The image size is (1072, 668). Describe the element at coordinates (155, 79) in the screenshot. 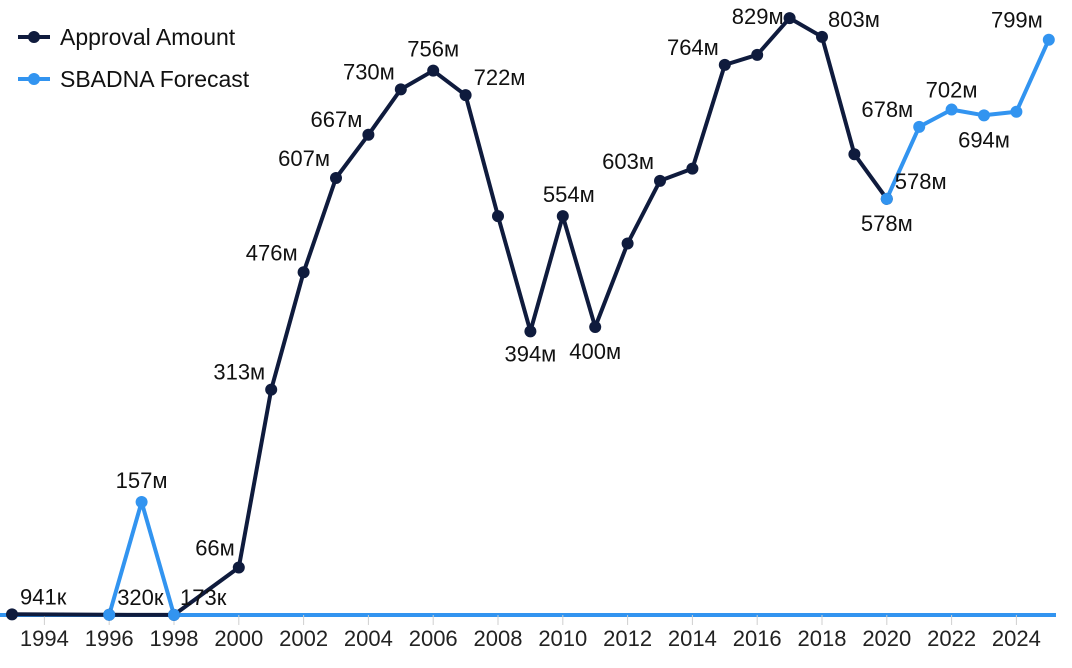

I see `legend-label-forecast: SBADNA Forecast` at that location.